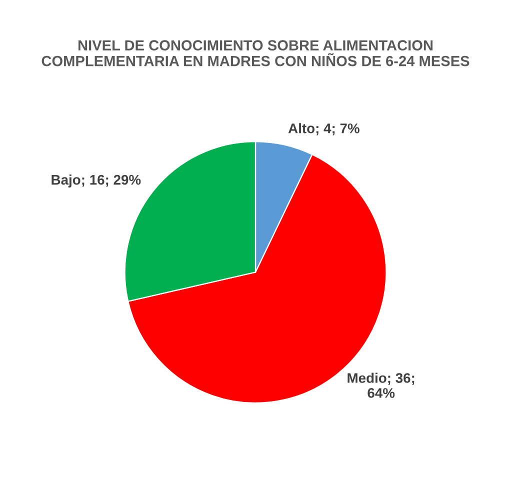  What do you see at coordinates (96, 181) in the screenshot?
I see `slice-label: Bajo; 16; 29%` at bounding box center [96, 181].